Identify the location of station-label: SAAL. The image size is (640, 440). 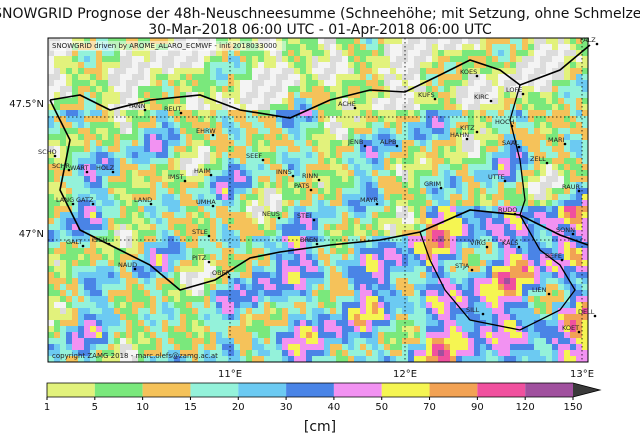
(510, 143).